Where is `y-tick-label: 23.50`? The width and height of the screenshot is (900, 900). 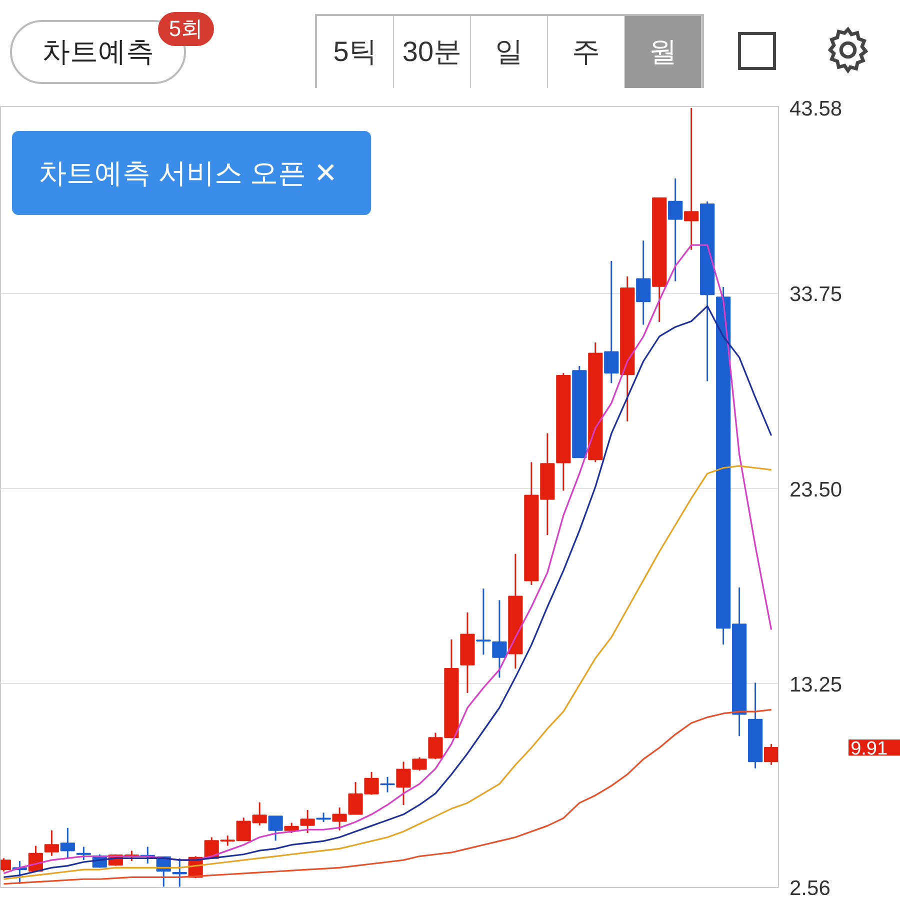 y-tick-label: 23.50 is located at coordinates (816, 490).